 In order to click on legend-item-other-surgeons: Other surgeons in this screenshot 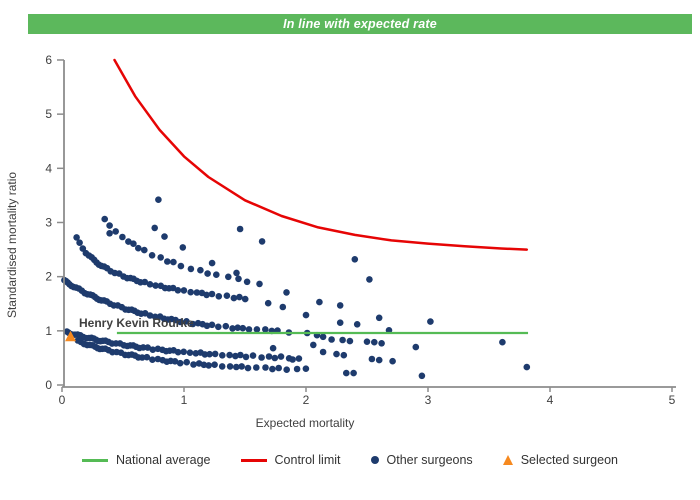, I will do `click(421, 460)`.